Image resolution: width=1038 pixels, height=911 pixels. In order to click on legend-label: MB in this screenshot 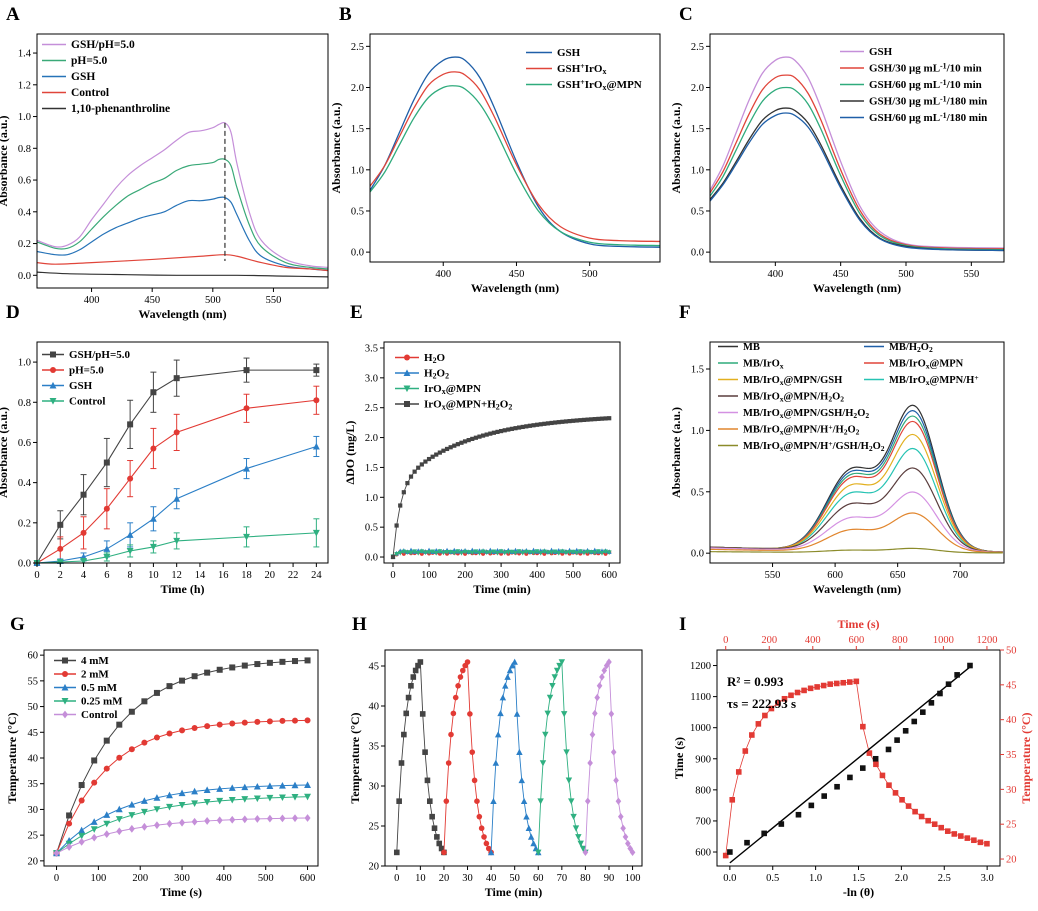, I will do `click(751, 347)`.